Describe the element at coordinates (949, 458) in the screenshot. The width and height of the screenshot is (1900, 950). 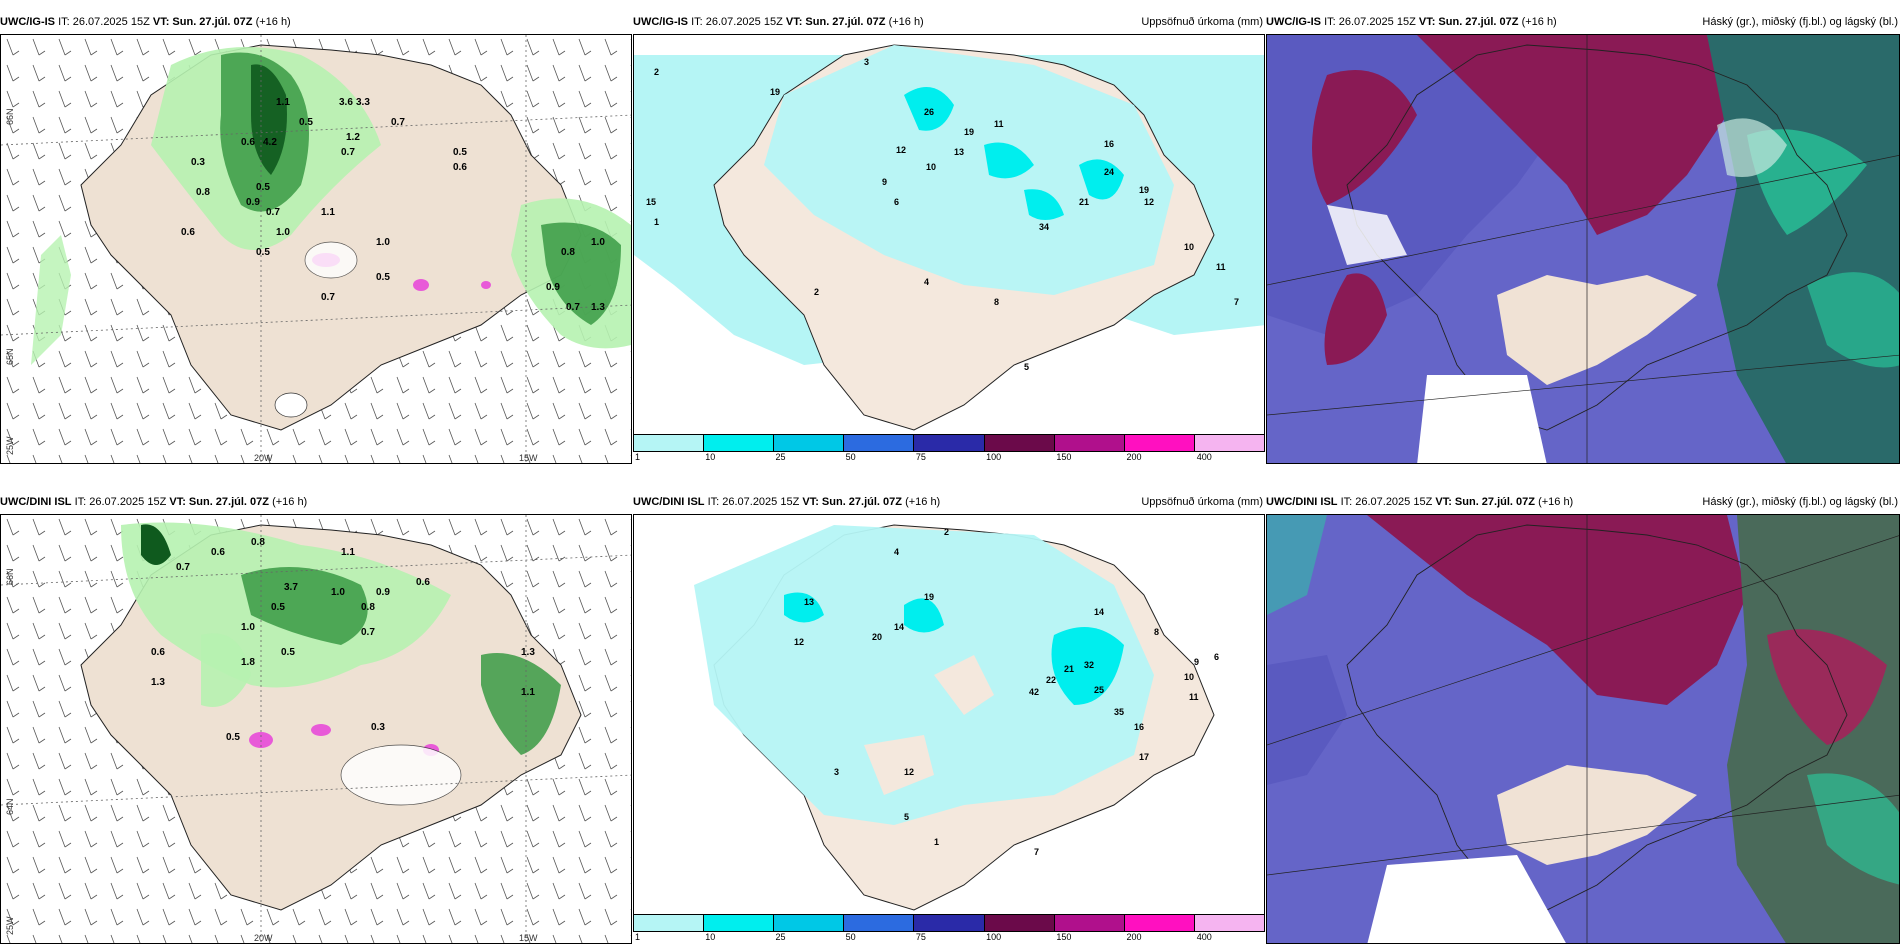
I see `colorbar-ticks: 1 10 25 50 75 100 150 200 400` at that location.